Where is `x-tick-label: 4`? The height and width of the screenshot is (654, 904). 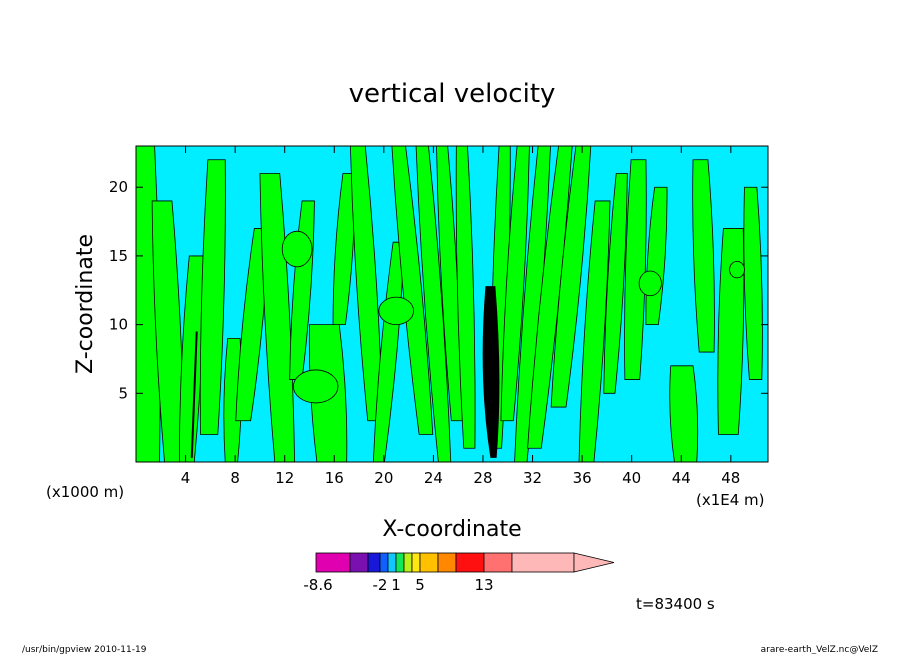
x-tick-label: 4 is located at coordinates (186, 478).